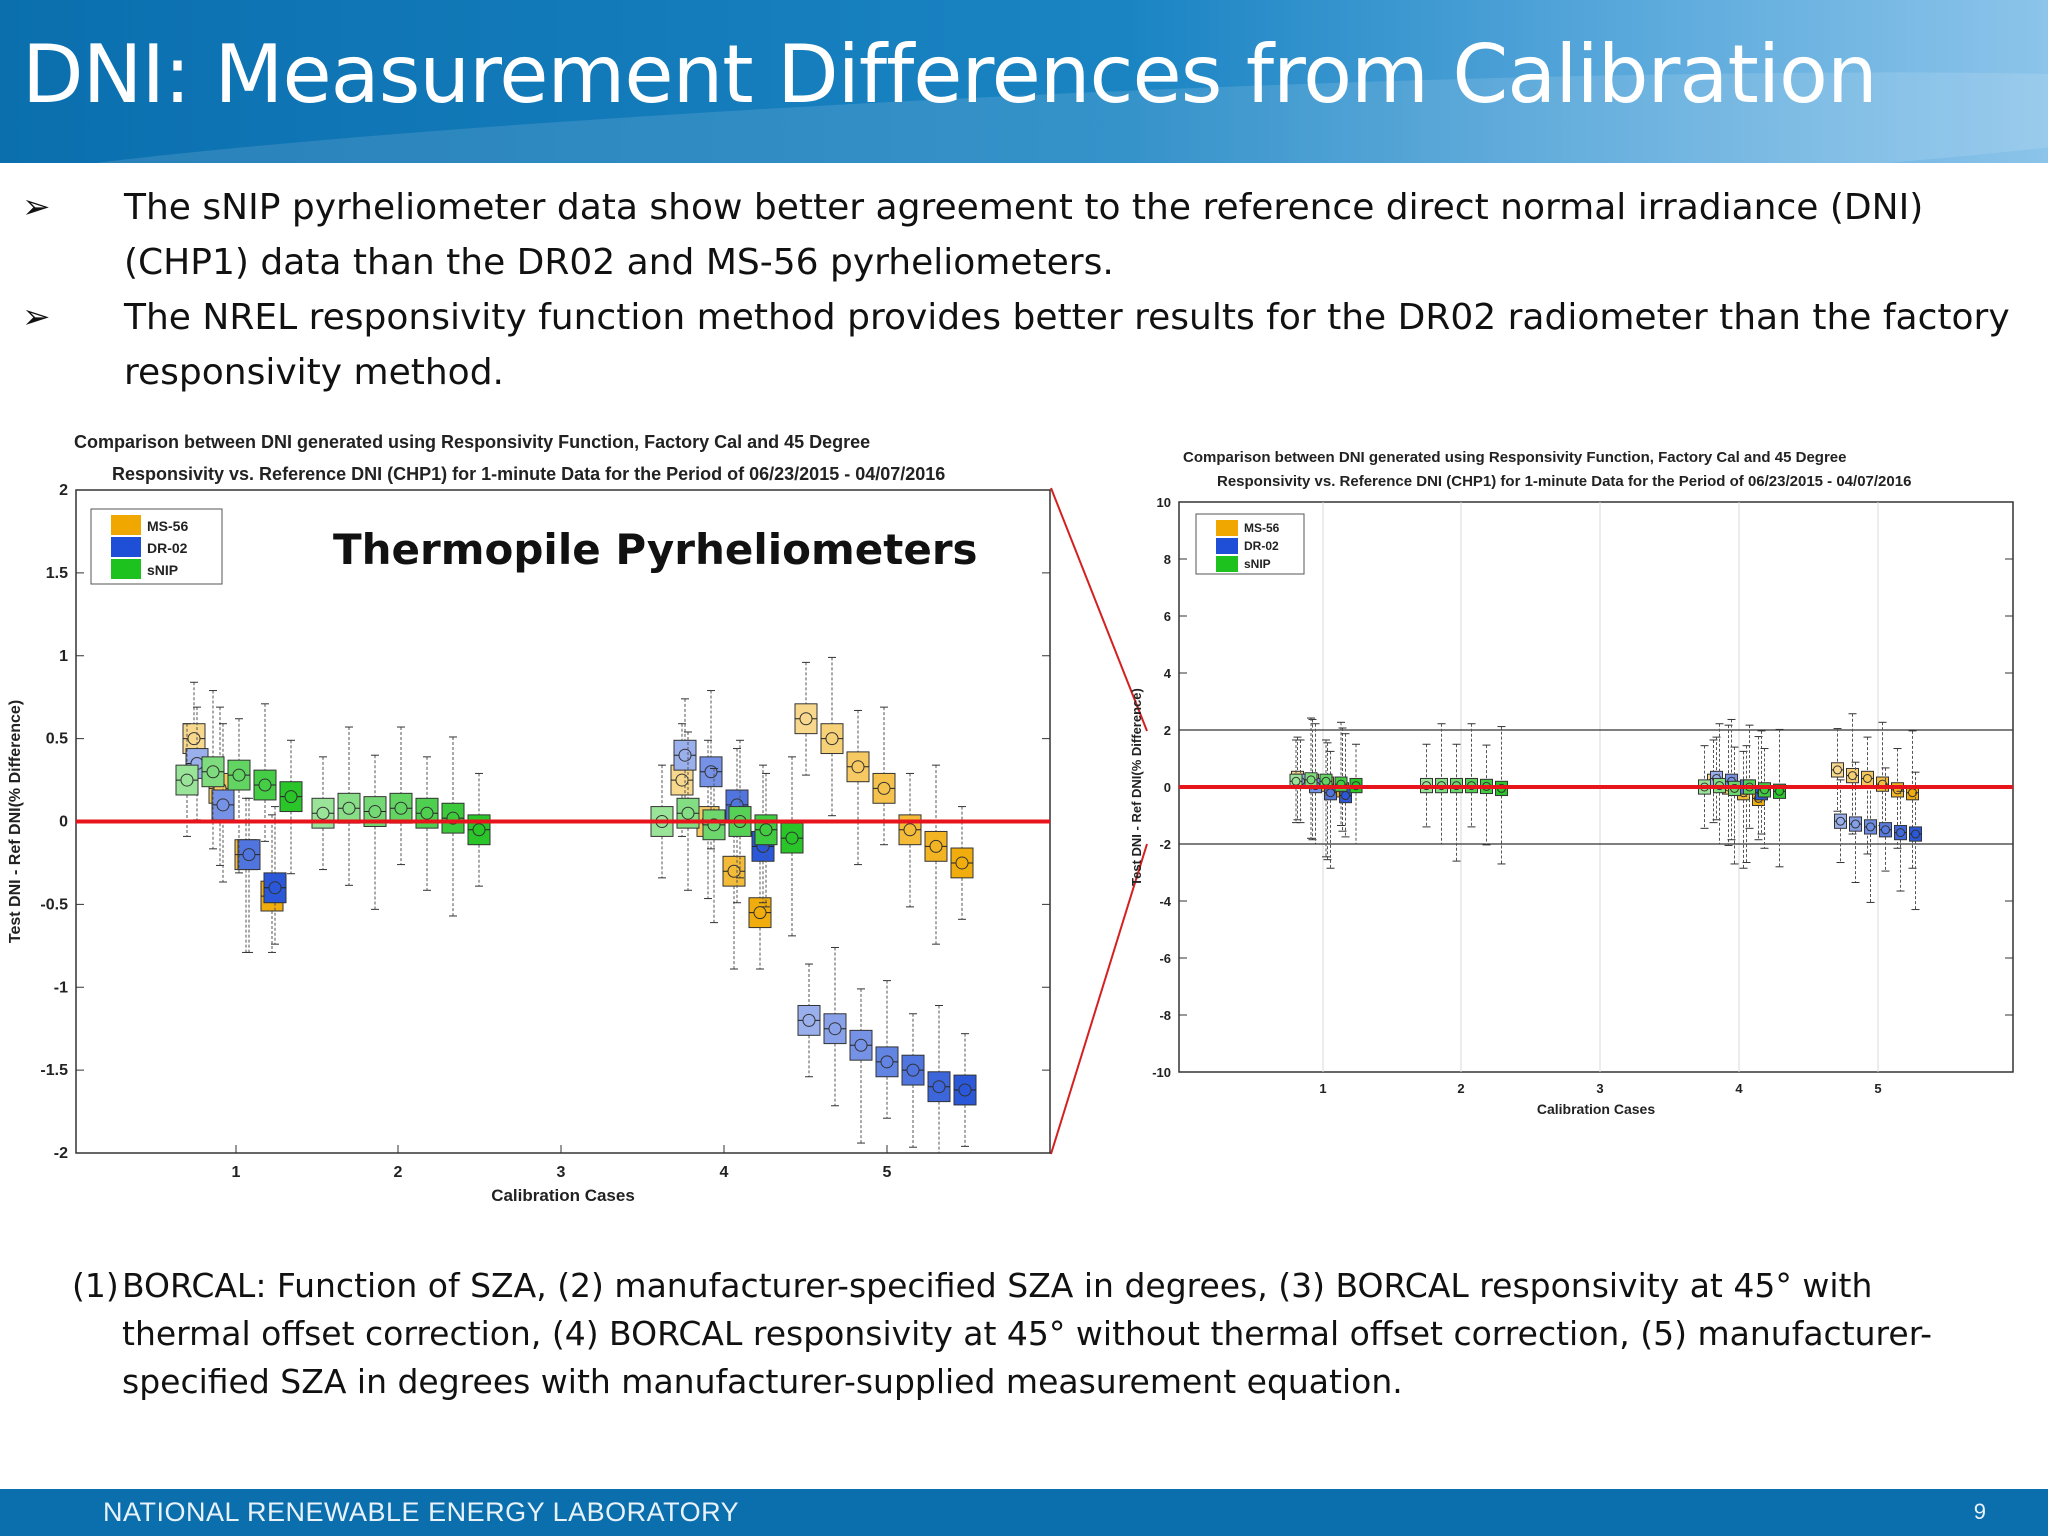  Describe the element at coordinates (1165, 1015) in the screenshot. I see `y-tick-label: -8` at that location.